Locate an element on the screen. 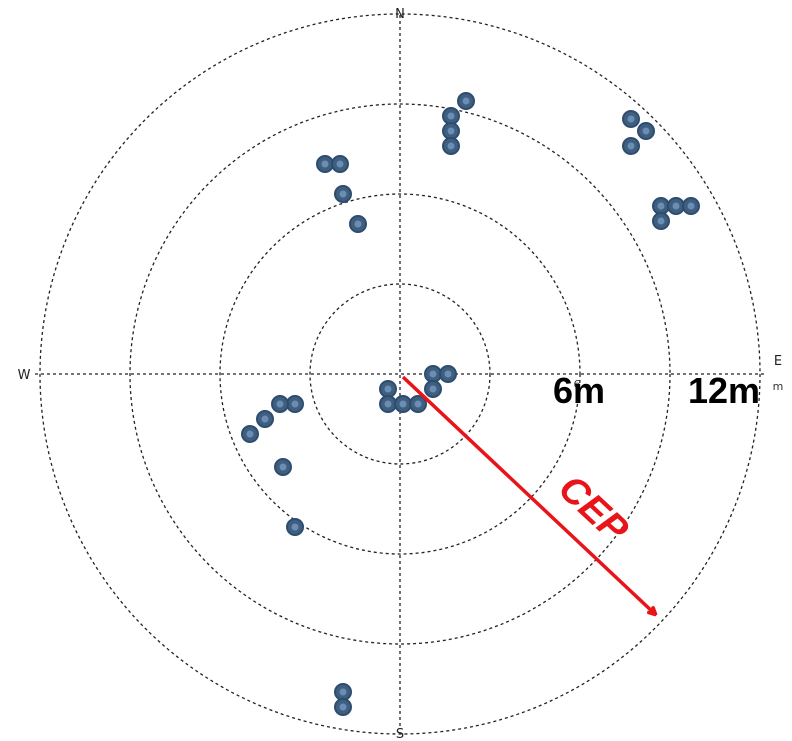 The height and width of the screenshot is (741, 792). ring-label-12m: 12m is located at coordinates (724, 390).